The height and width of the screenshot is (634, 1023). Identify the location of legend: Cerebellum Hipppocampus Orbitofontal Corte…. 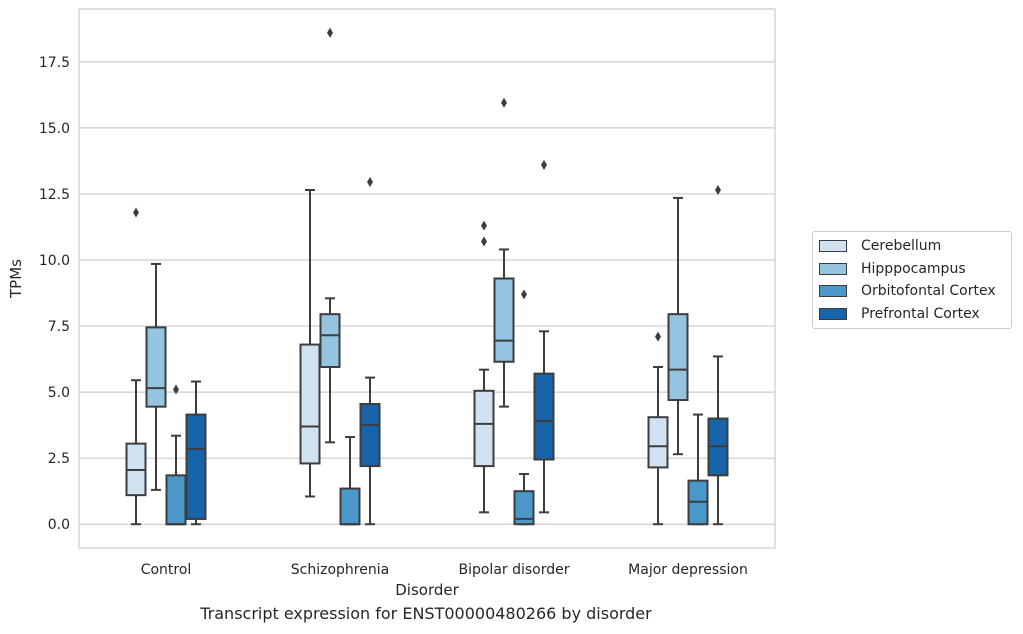
(912, 280).